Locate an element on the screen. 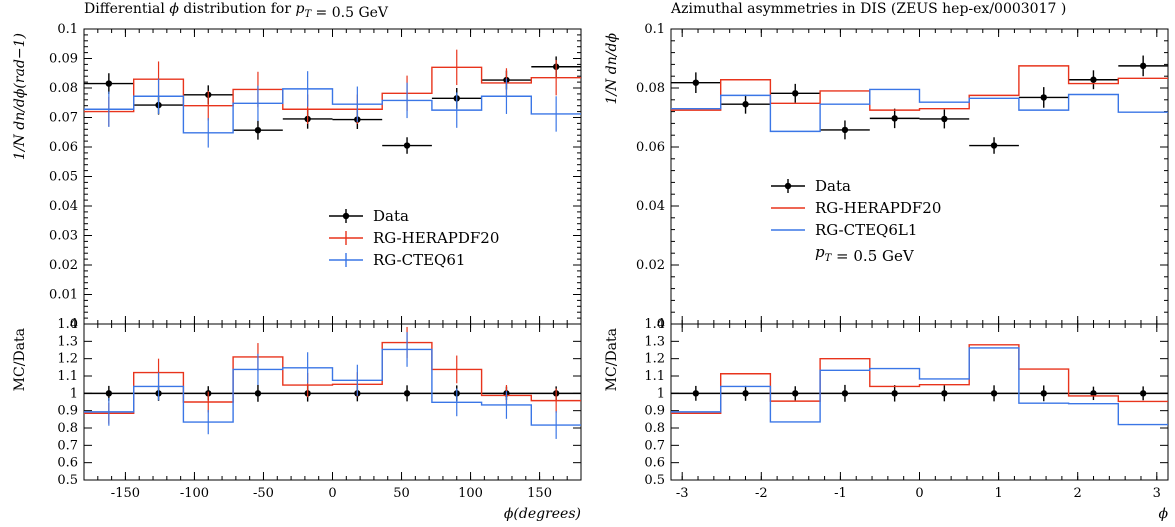 This screenshot has width=1175, height=527. ratio-y-tick-label: 1 is located at coordinates (74, 393).